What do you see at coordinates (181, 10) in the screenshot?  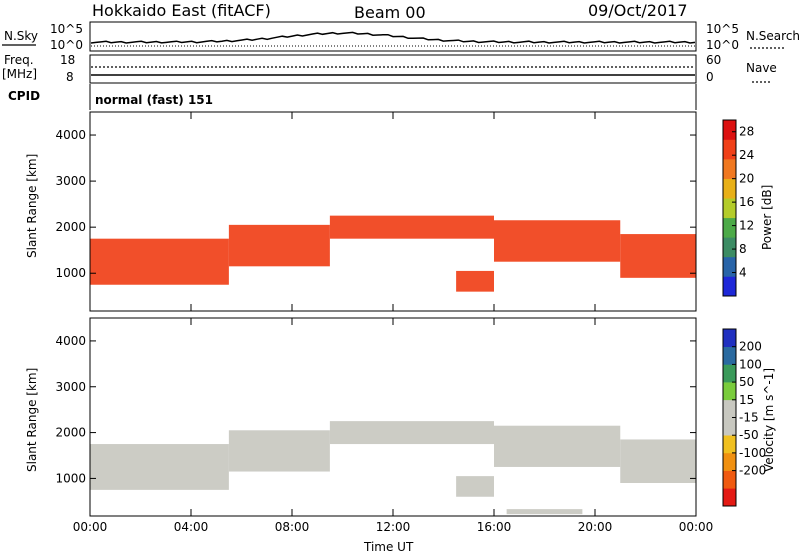 I see `station-title: Hokkaido East (fitACF)` at bounding box center [181, 10].